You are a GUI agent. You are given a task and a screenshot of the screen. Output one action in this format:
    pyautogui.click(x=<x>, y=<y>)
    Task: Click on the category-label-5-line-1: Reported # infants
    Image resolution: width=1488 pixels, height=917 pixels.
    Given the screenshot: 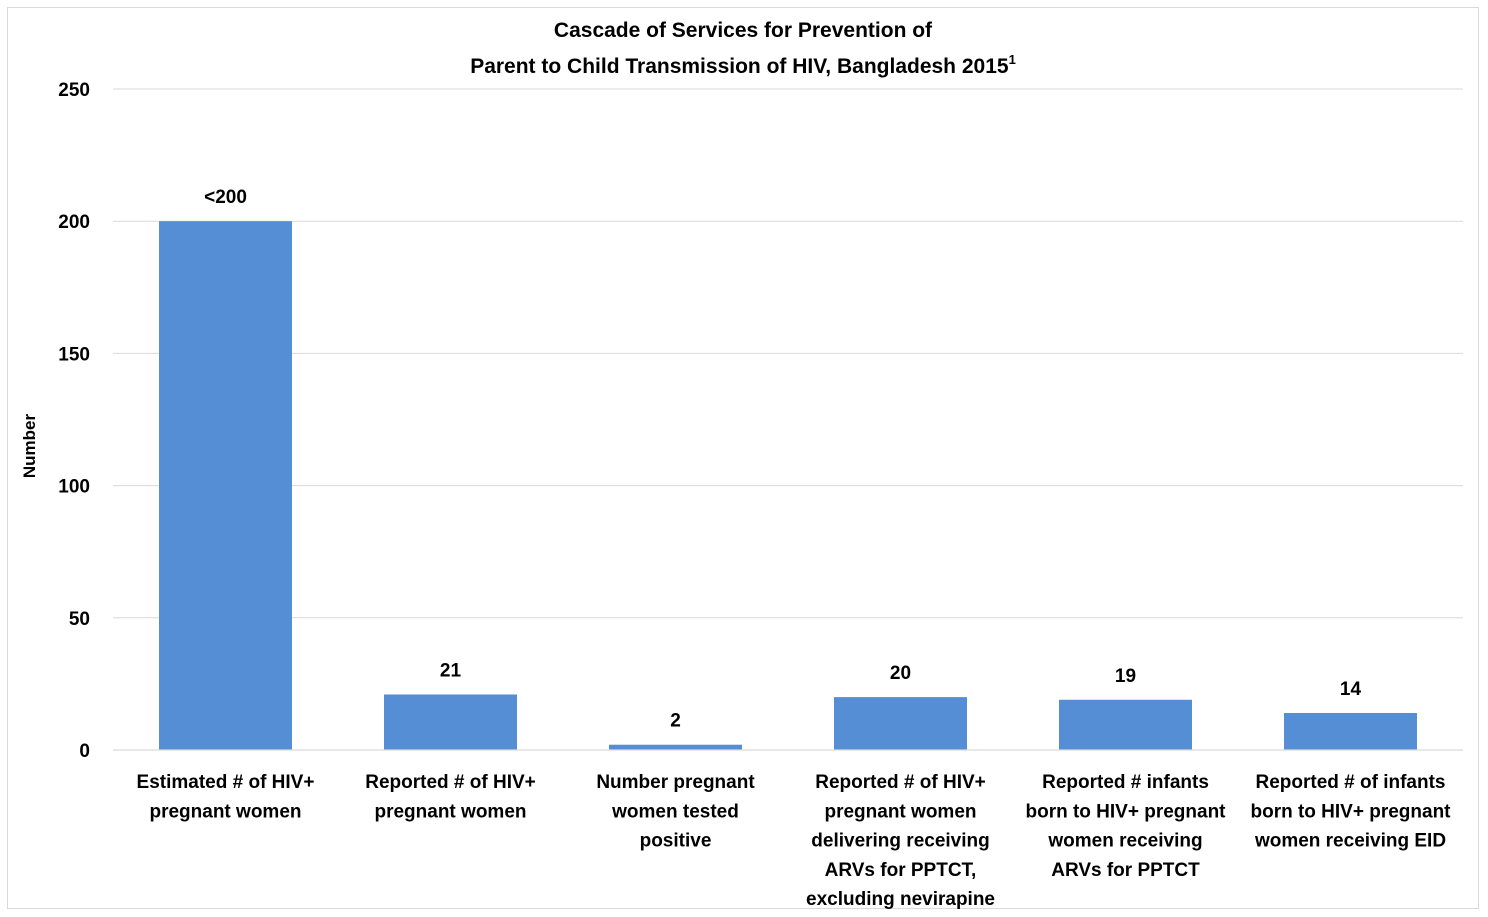 What is the action you would take?
    pyautogui.click(x=1125, y=782)
    